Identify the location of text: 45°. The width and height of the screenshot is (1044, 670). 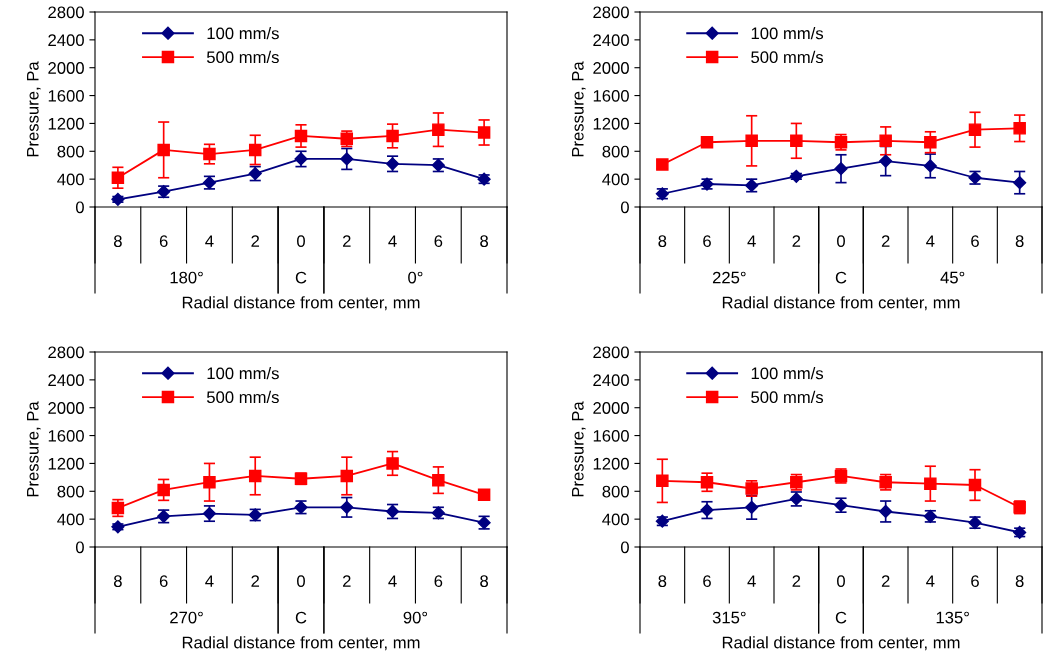
(952, 277).